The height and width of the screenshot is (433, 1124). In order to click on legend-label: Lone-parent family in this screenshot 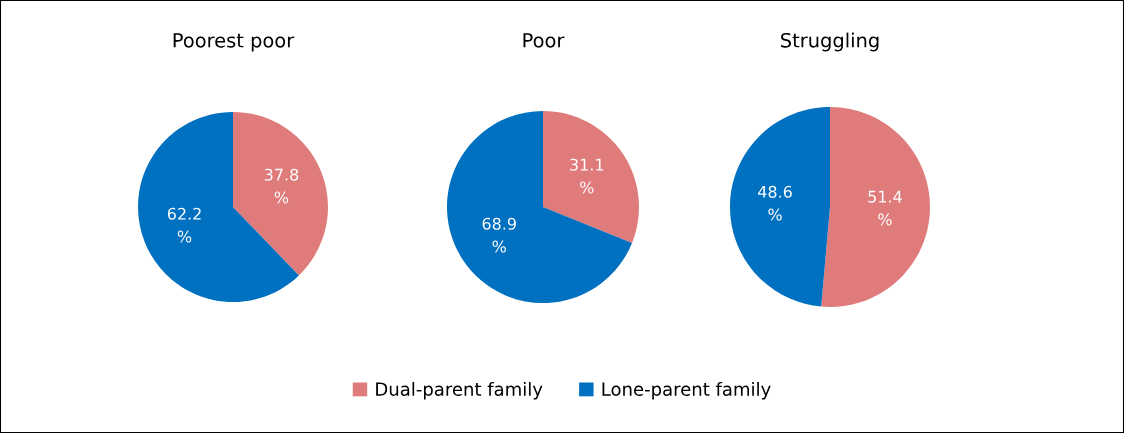, I will do `click(686, 390)`.